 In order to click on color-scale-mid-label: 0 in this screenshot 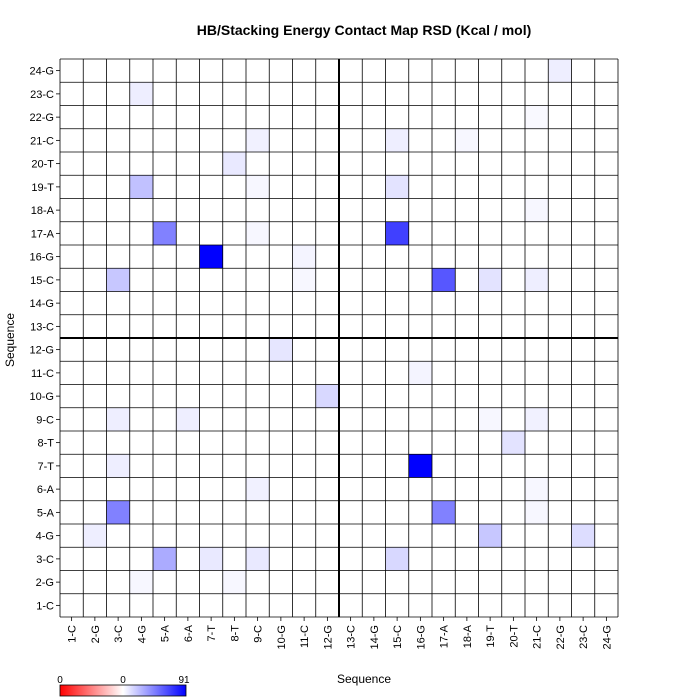, I will do `click(123, 680)`.